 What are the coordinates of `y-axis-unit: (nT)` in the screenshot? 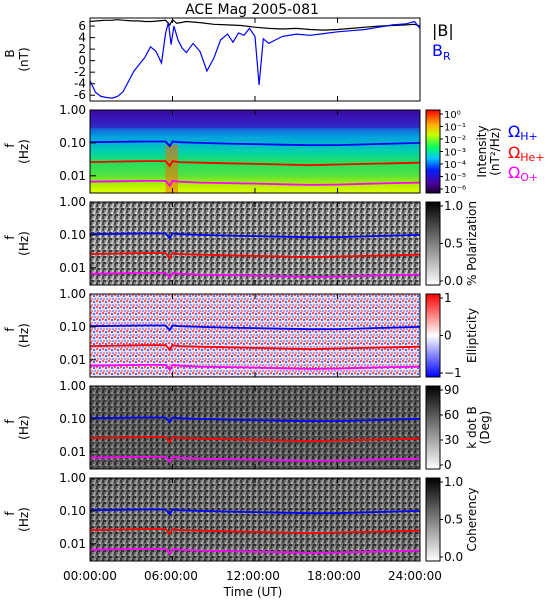 It's located at (24, 59).